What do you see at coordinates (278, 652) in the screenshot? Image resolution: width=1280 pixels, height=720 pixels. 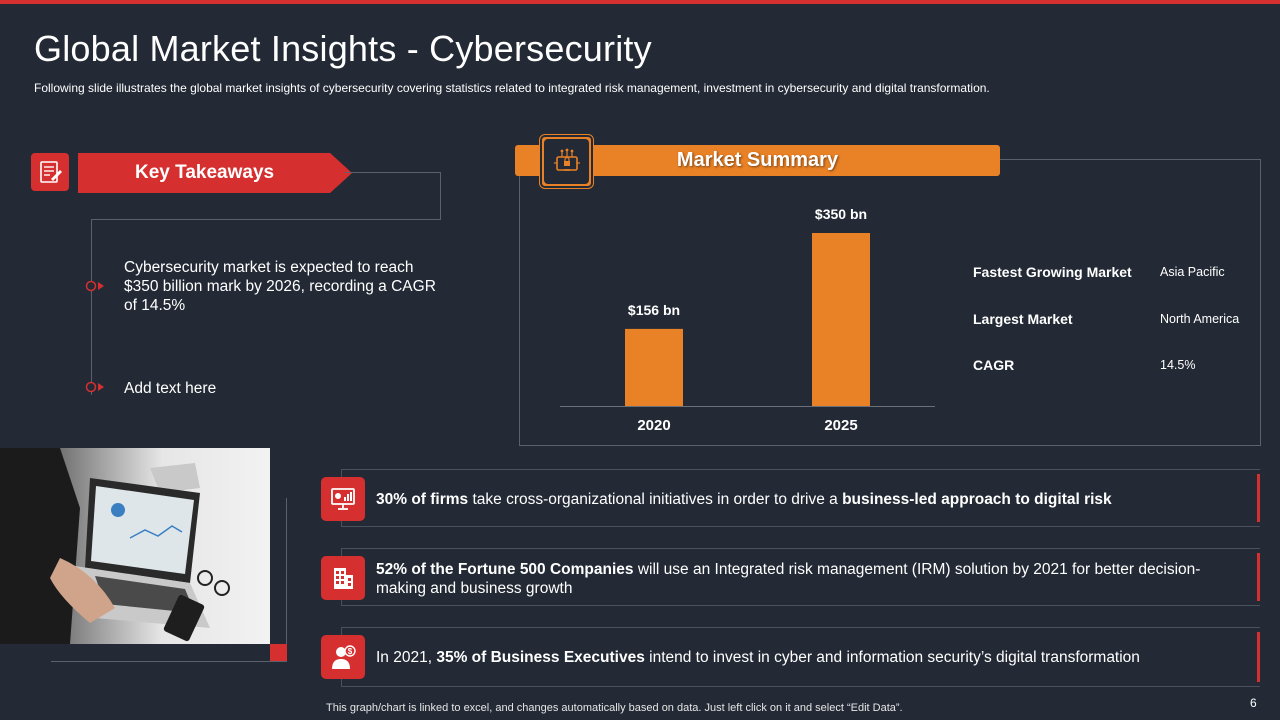 I see `accent-square` at bounding box center [278, 652].